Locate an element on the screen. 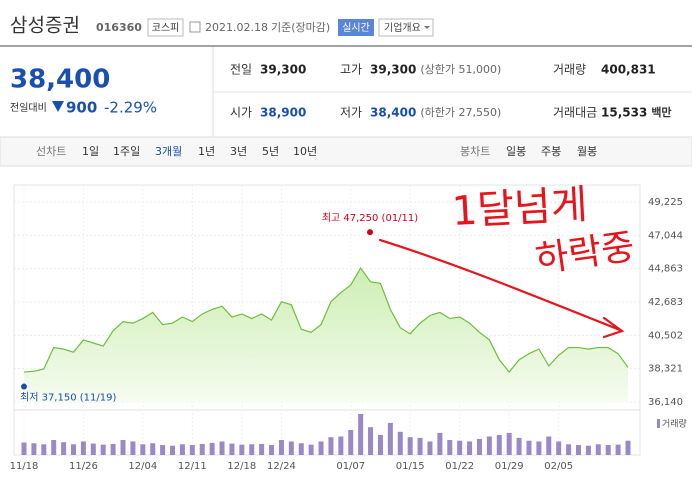 Image resolution: width=692 pixels, height=483 pixels. volume-legend-swatch is located at coordinates (658, 423).